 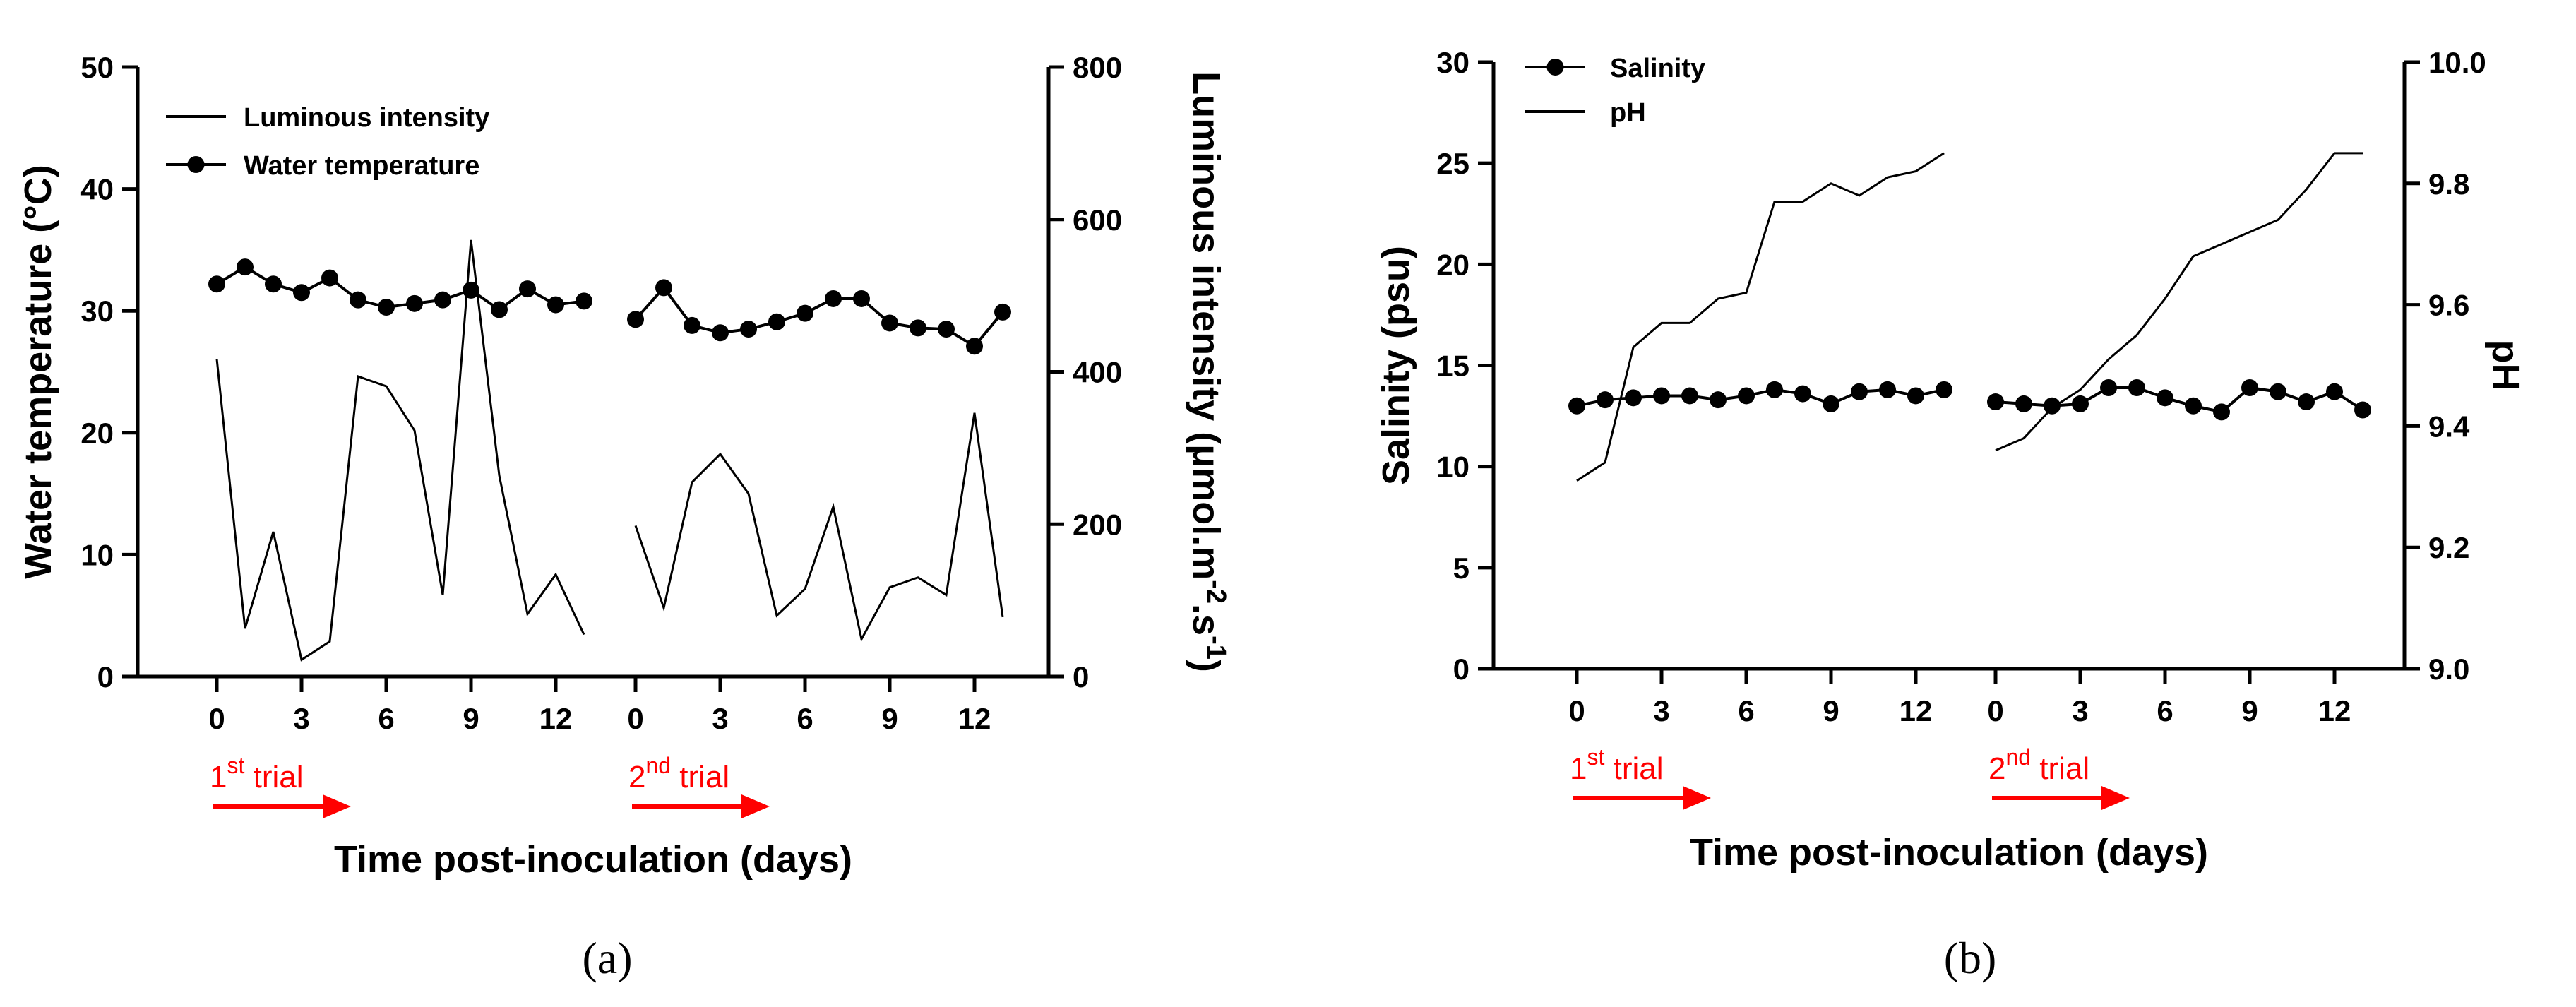 What do you see at coordinates (1396, 365) in the screenshot?
I see `y-axis-left-label: Salinity (psu)` at bounding box center [1396, 365].